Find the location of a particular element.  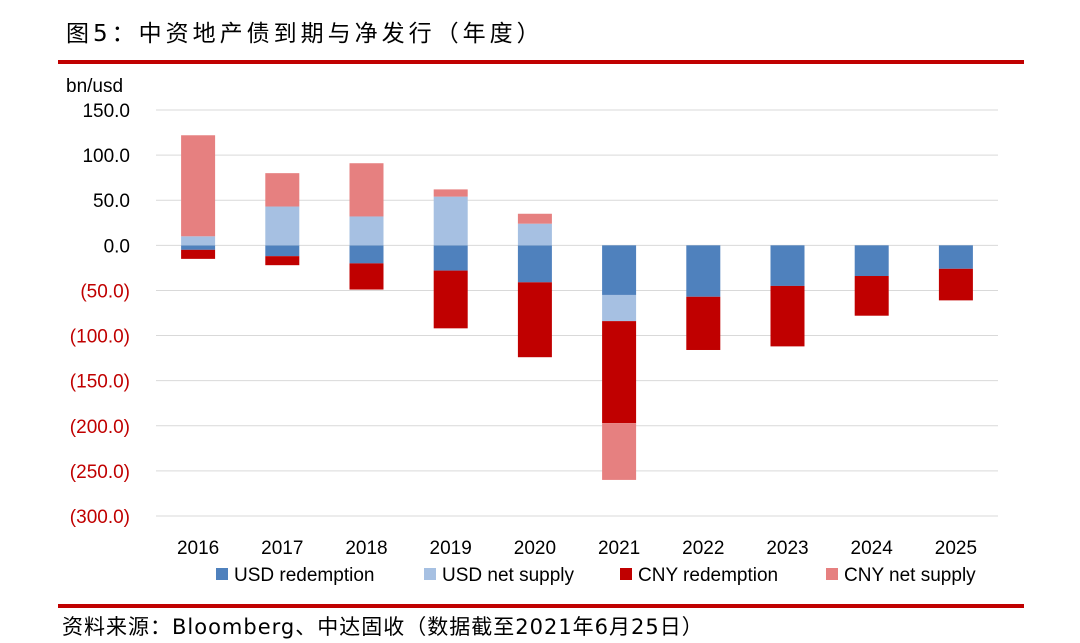

y-tick-label: 100.0 is located at coordinates (106, 156).